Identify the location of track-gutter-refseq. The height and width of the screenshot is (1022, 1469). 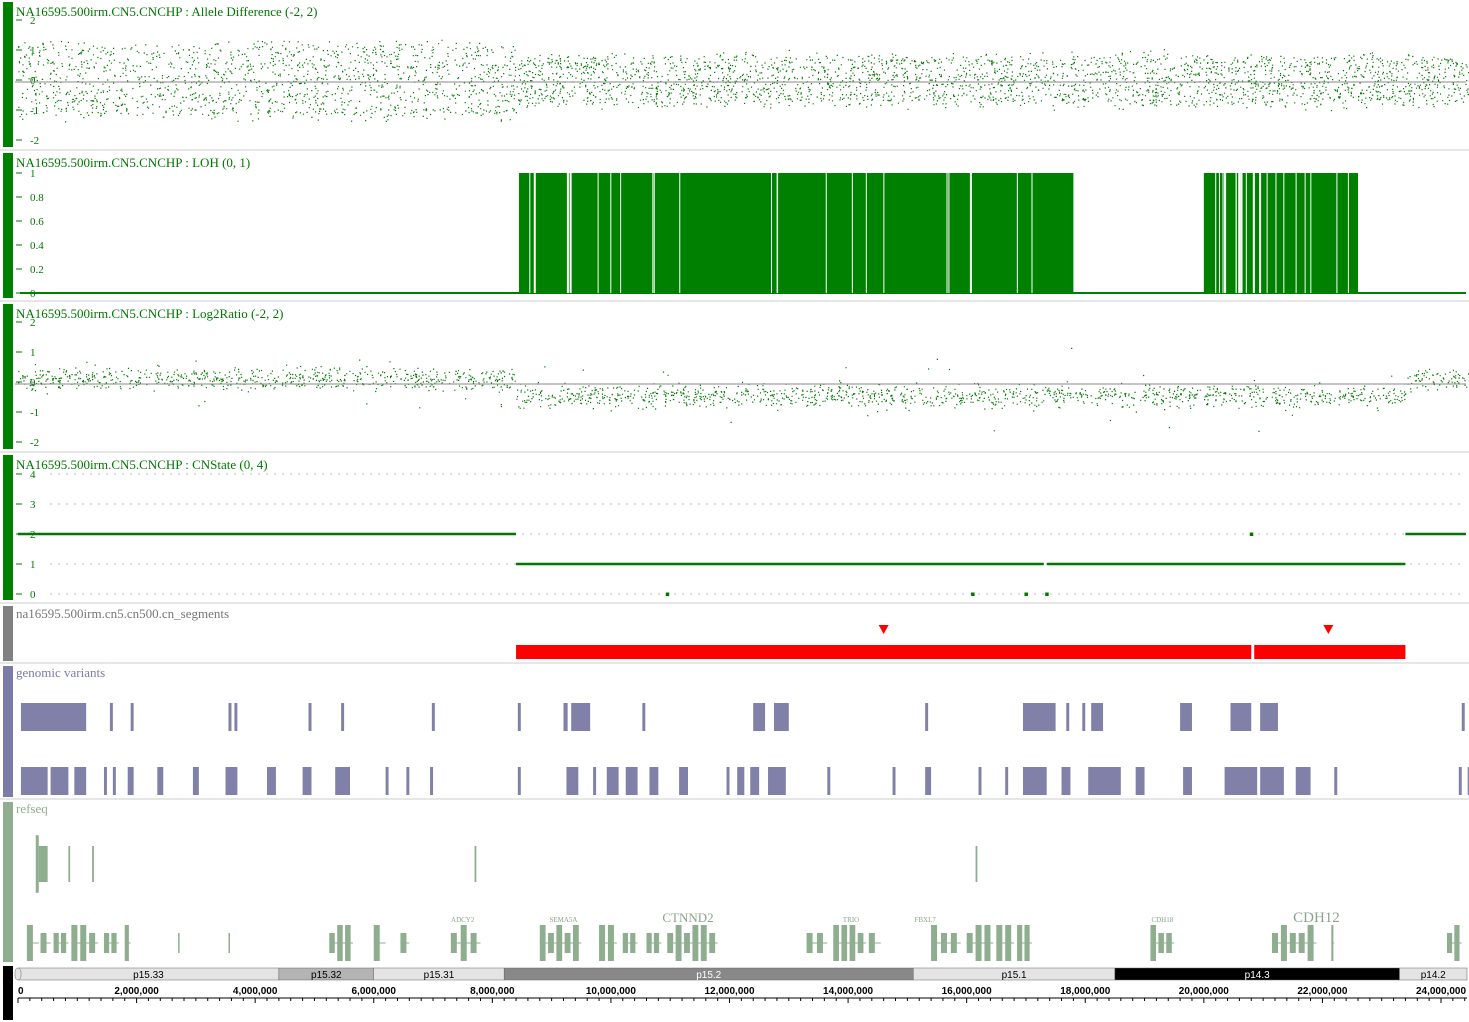
(8, 882).